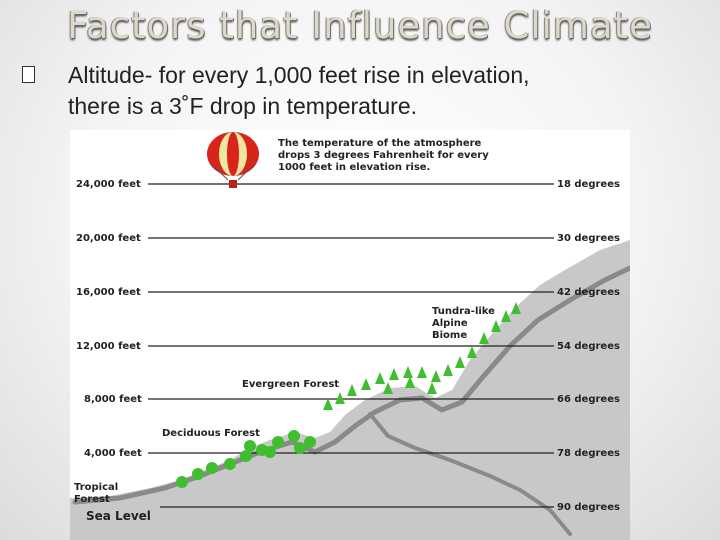  I want to click on bullet-box-icon, so click(28, 74).